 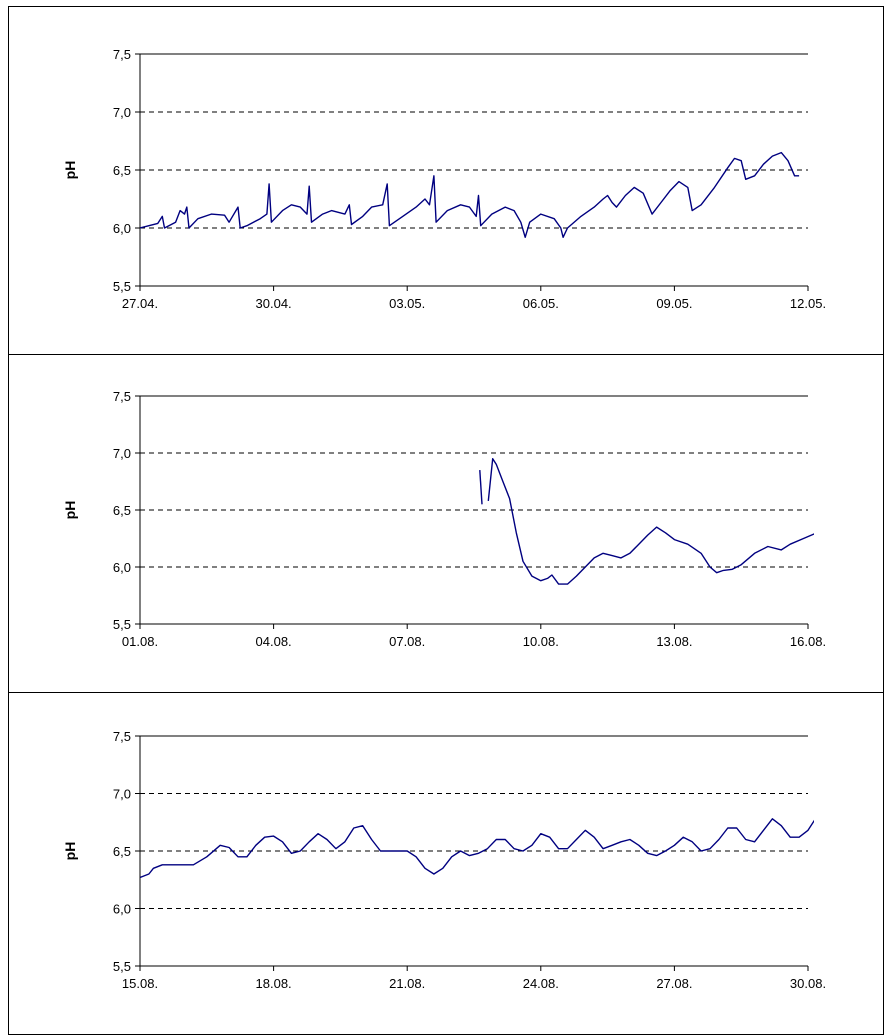 I want to click on x-tick-label: 12.05., so click(x=808, y=303).